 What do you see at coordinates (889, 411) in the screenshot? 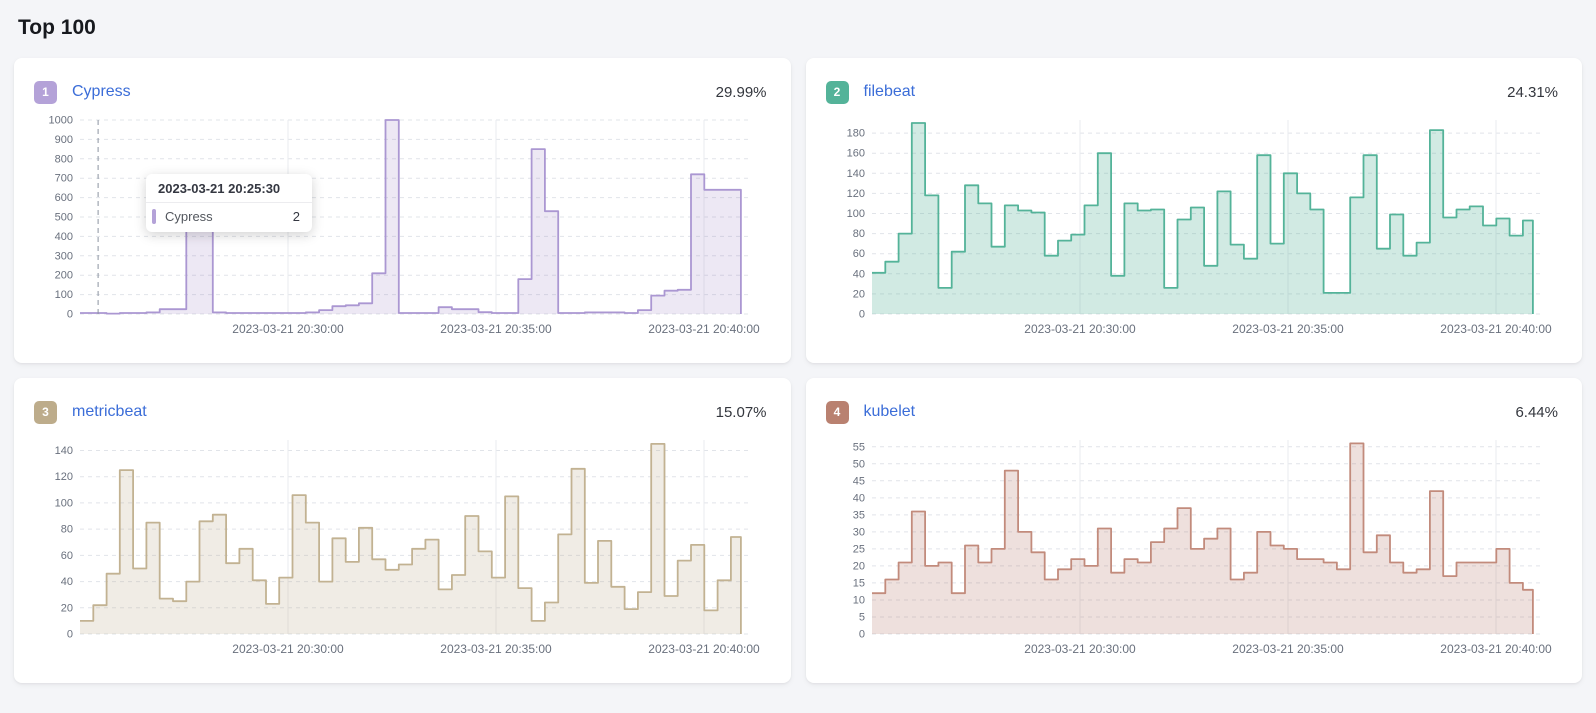
I see `series-name-link: kubelet` at bounding box center [889, 411].